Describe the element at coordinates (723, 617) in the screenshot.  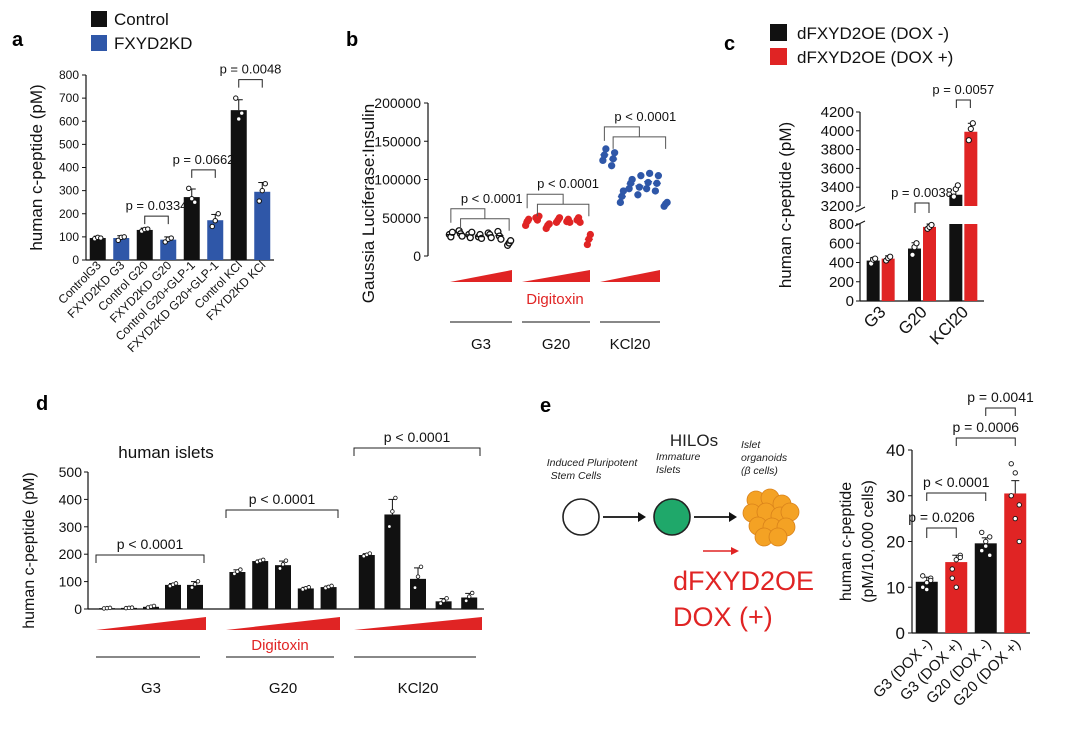
I see `treatment-label-line2: DOX (+)` at that location.